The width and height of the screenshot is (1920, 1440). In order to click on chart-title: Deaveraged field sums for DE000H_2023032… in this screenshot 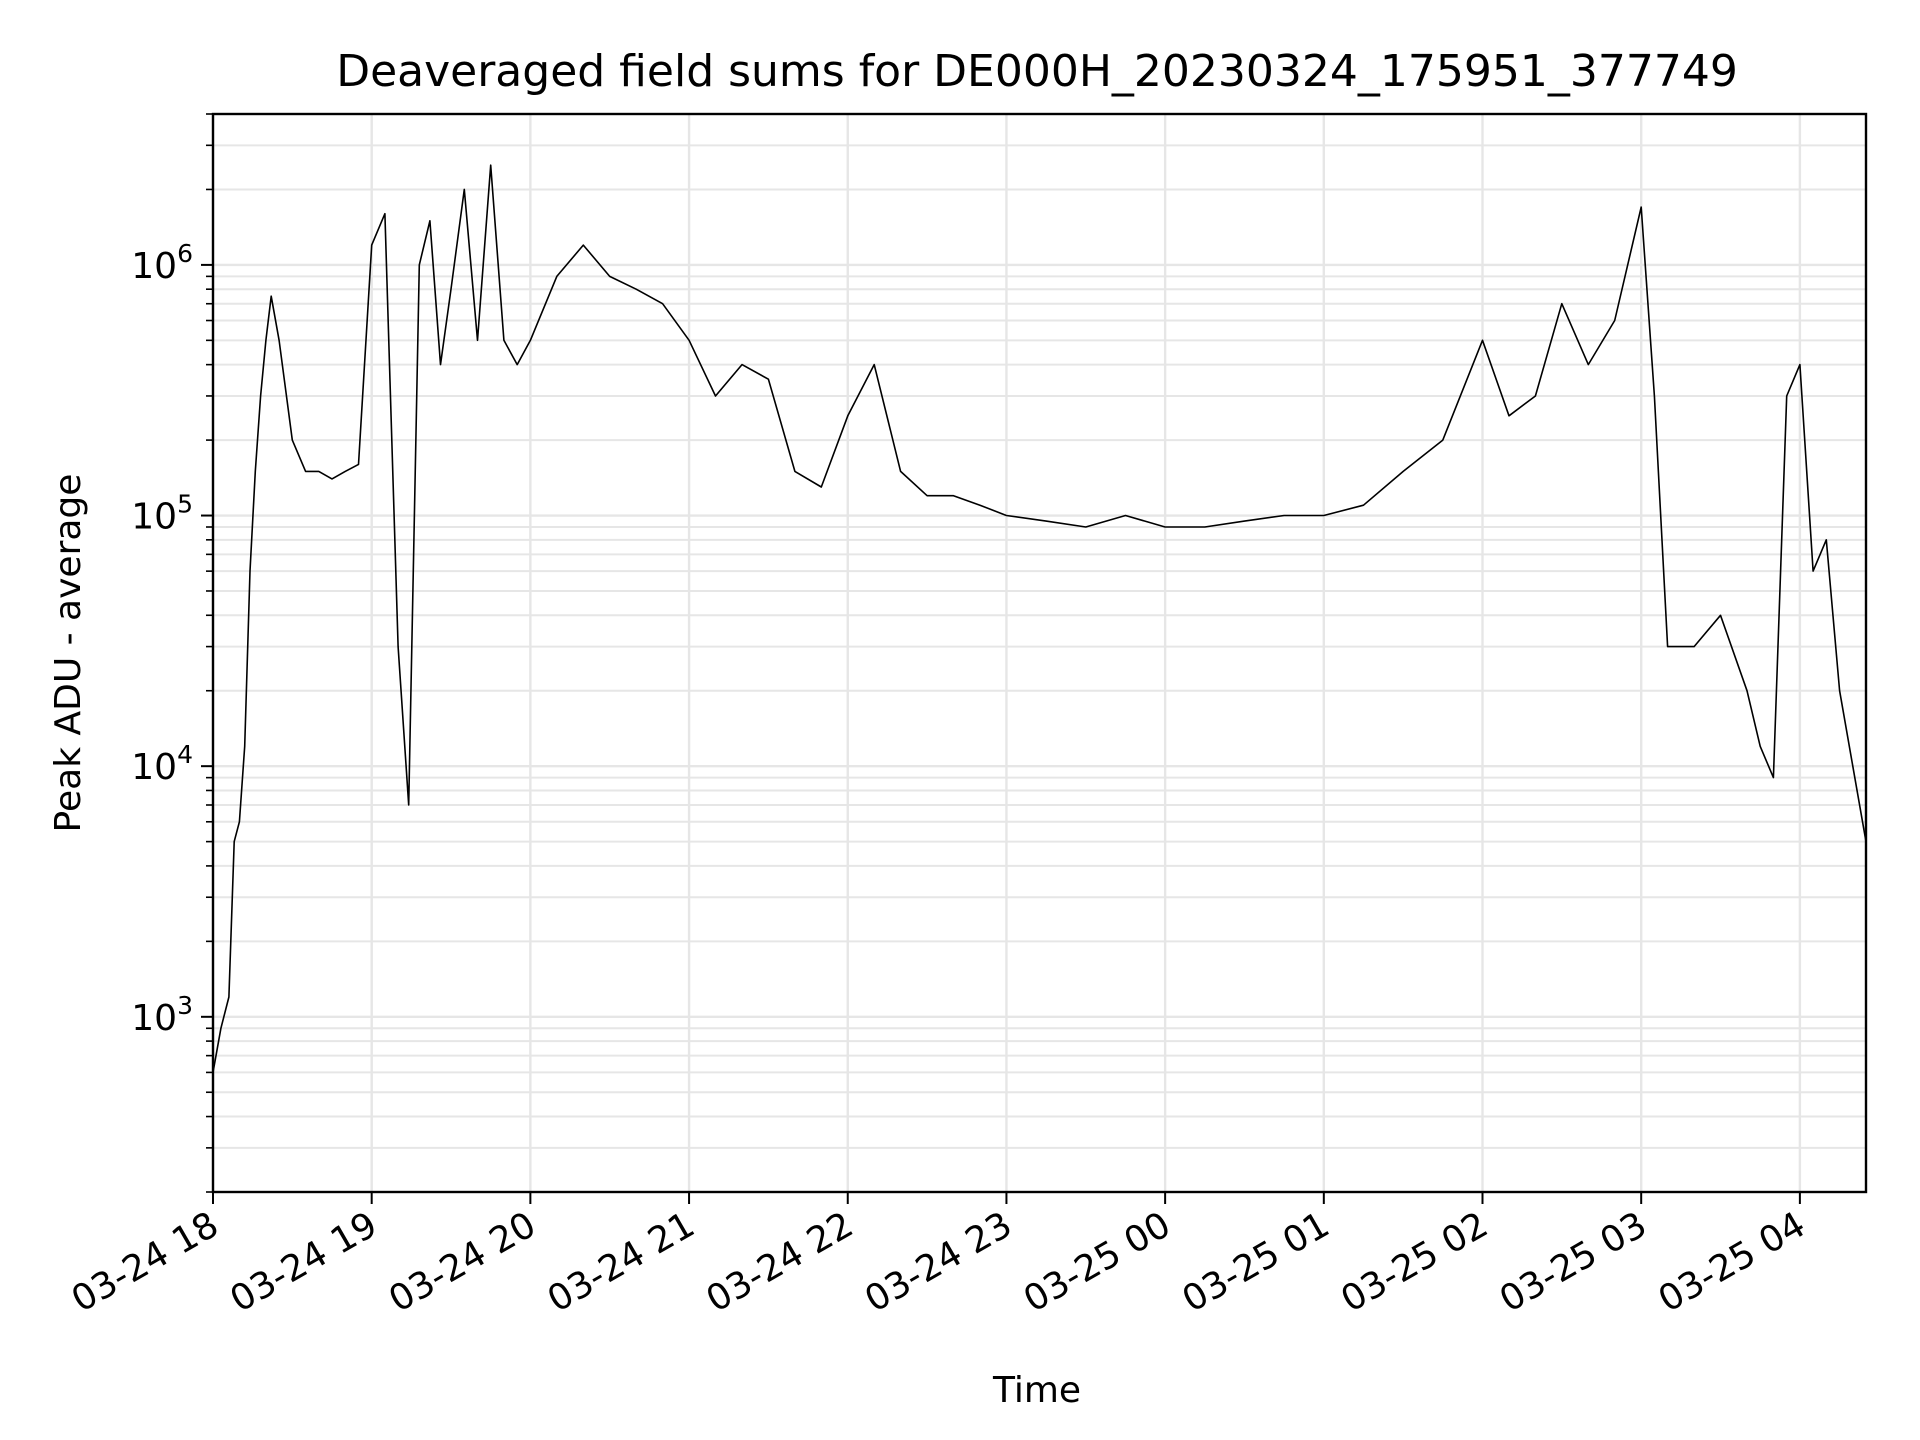, I will do `click(1037, 71)`.